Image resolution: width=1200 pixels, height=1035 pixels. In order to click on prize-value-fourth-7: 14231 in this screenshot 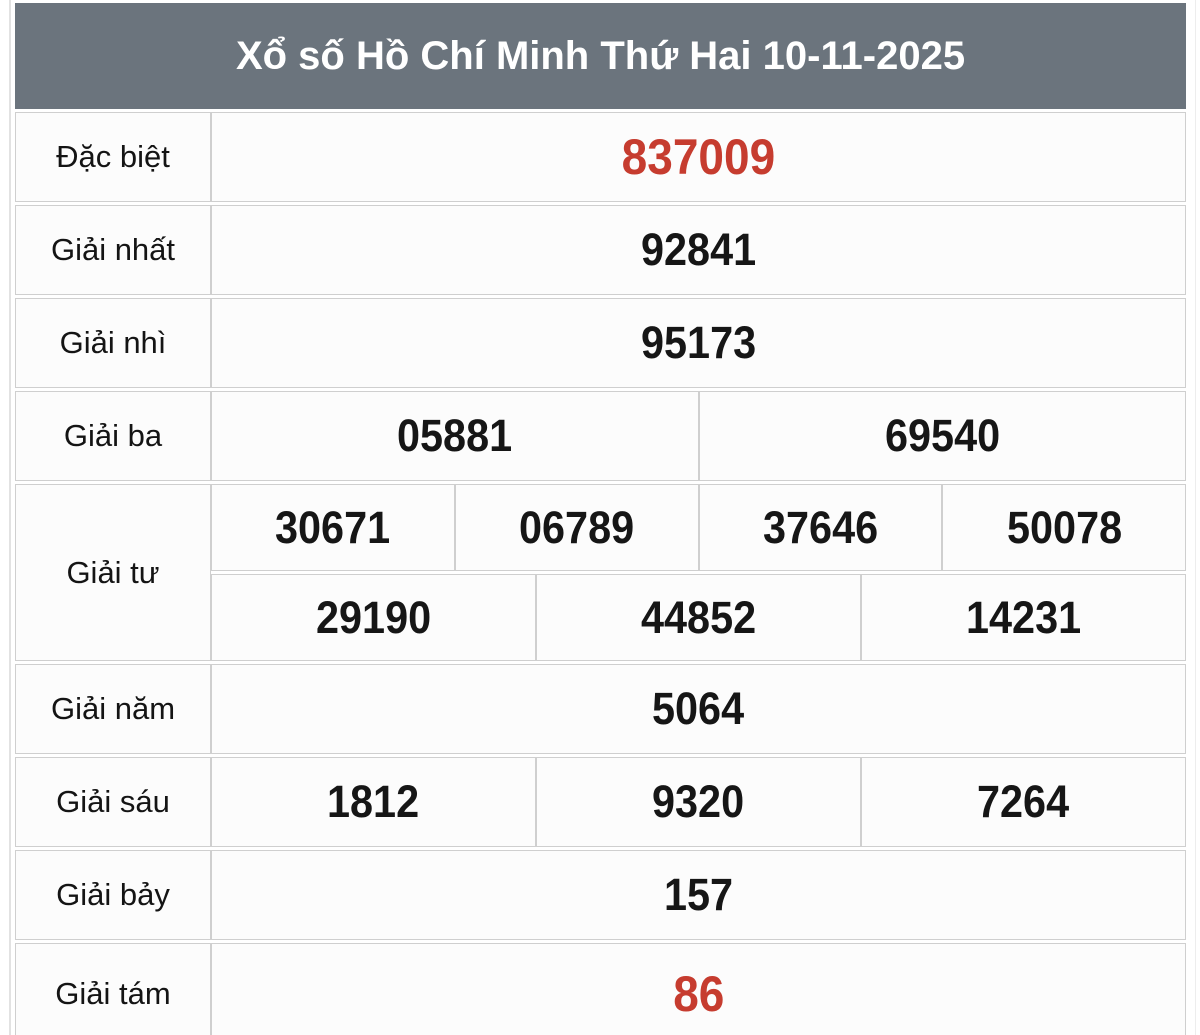, I will do `click(1023, 617)`.